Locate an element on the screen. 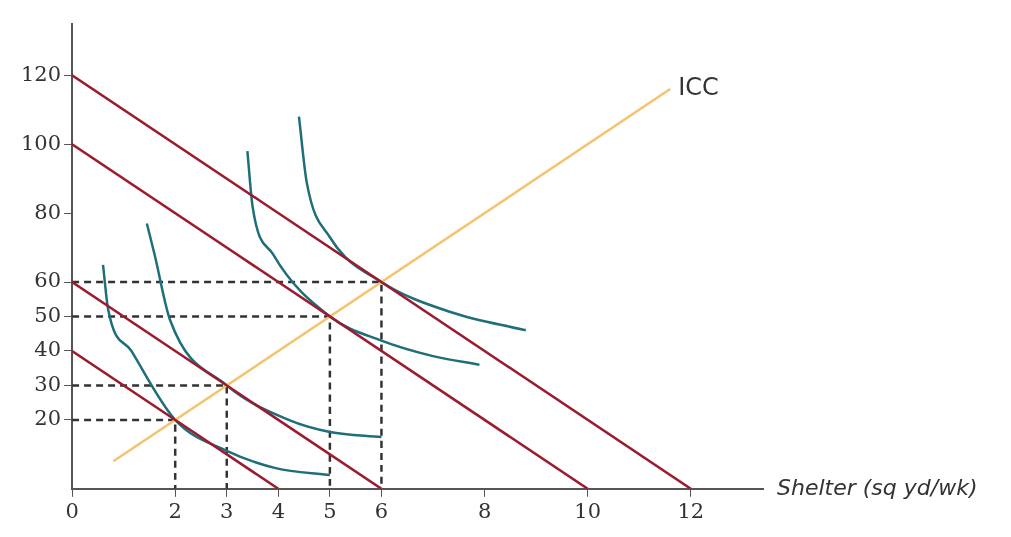 This screenshot has height=537, width=1011. y-tick-label: 60 is located at coordinates (48, 280).